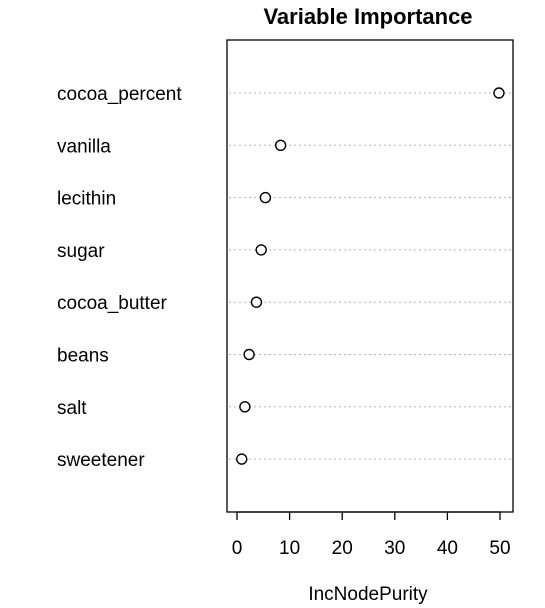 The width and height of the screenshot is (545, 608). What do you see at coordinates (101, 460) in the screenshot?
I see `category-label: sweetener` at bounding box center [101, 460].